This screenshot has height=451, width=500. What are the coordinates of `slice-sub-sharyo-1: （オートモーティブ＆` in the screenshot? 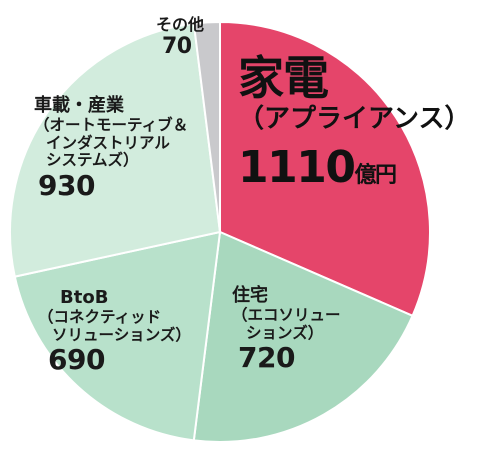 It's located at (111, 124).